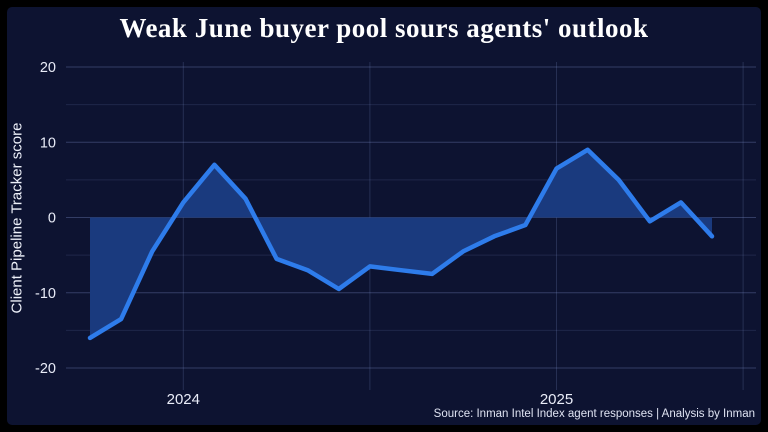 The height and width of the screenshot is (432, 768). I want to click on y-tick-label: -10, so click(45, 294).